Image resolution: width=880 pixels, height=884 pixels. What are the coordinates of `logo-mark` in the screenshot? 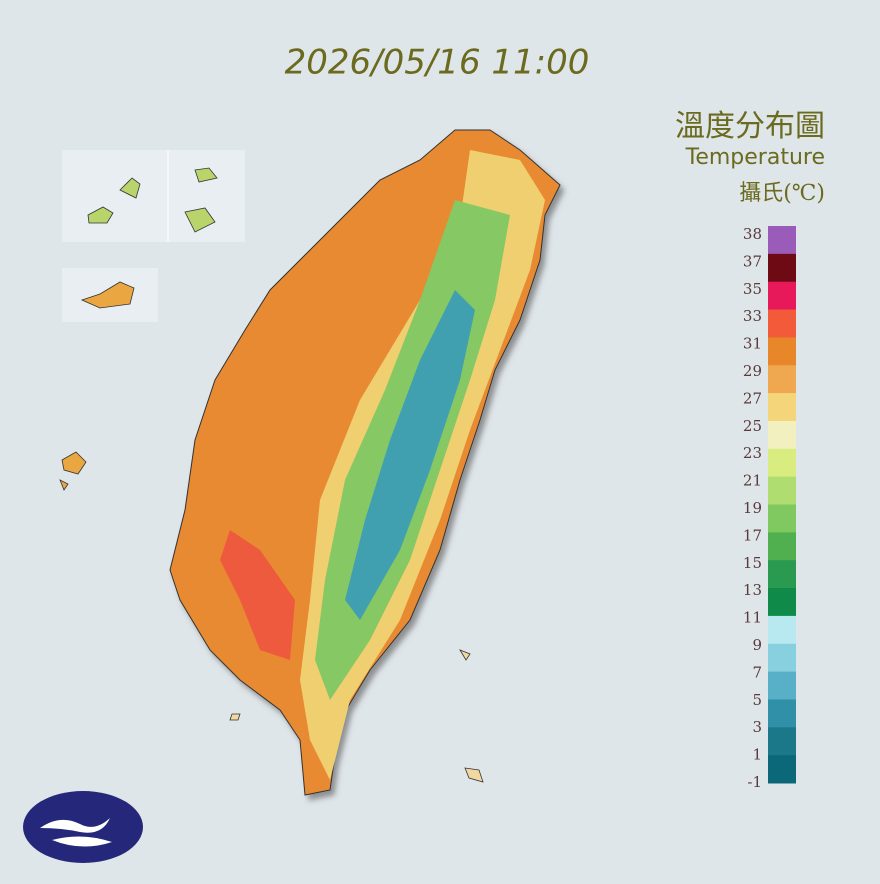 It's located at (76, 832).